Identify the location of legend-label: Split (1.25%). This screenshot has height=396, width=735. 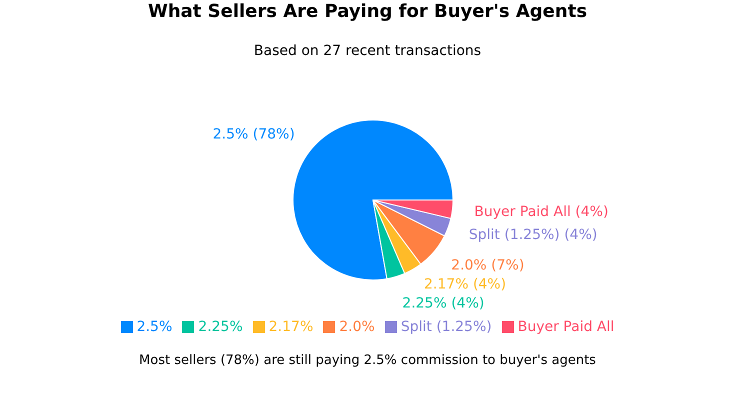
(446, 327).